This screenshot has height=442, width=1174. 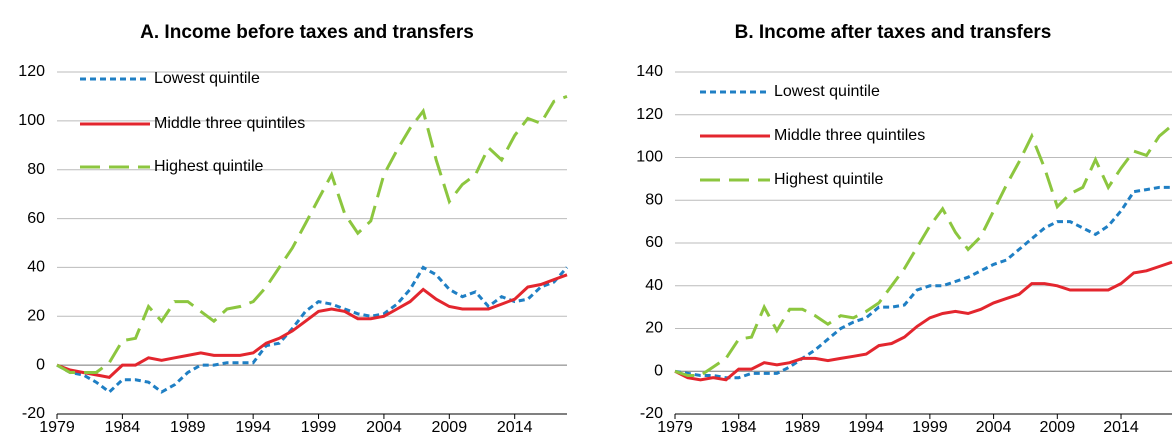 What do you see at coordinates (649, 71) in the screenshot?
I see `y-tick-label: 140` at bounding box center [649, 71].